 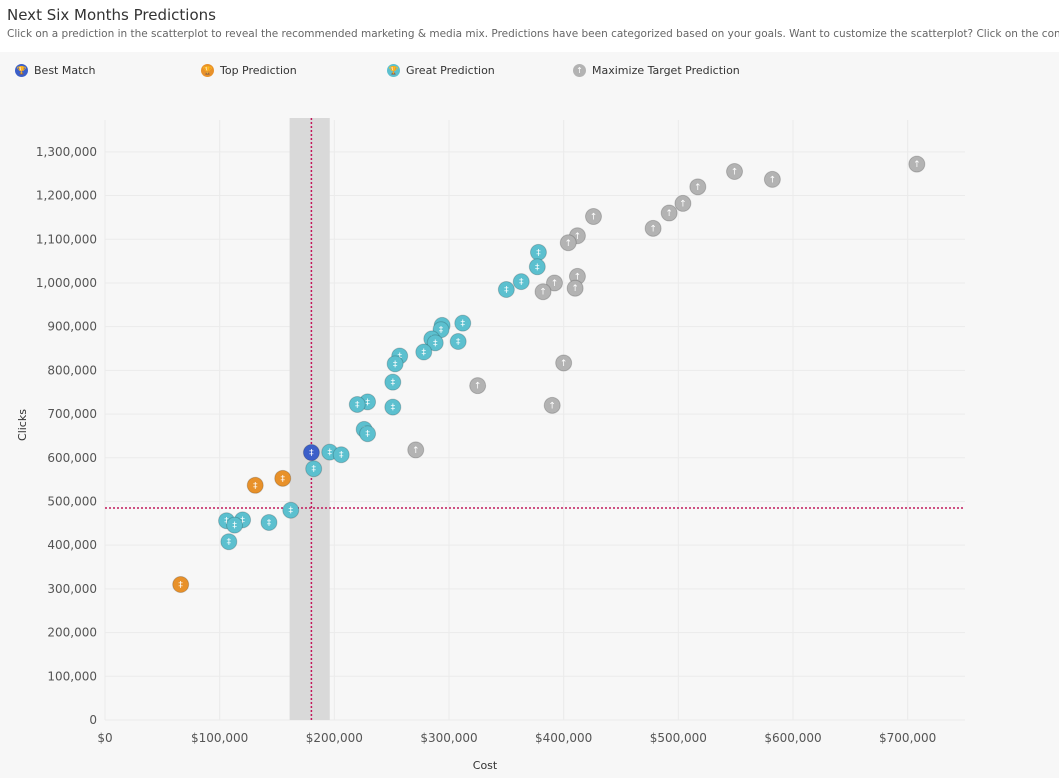 I want to click on x-tick-label: $500,000, so click(x=678, y=738).